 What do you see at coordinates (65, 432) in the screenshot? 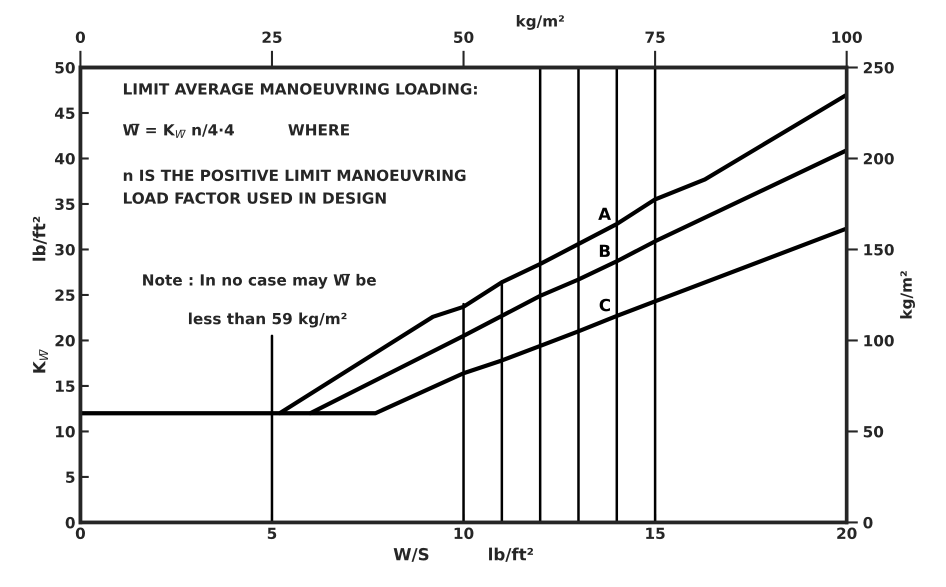
I see `y-tick-label: 10` at bounding box center [65, 432].